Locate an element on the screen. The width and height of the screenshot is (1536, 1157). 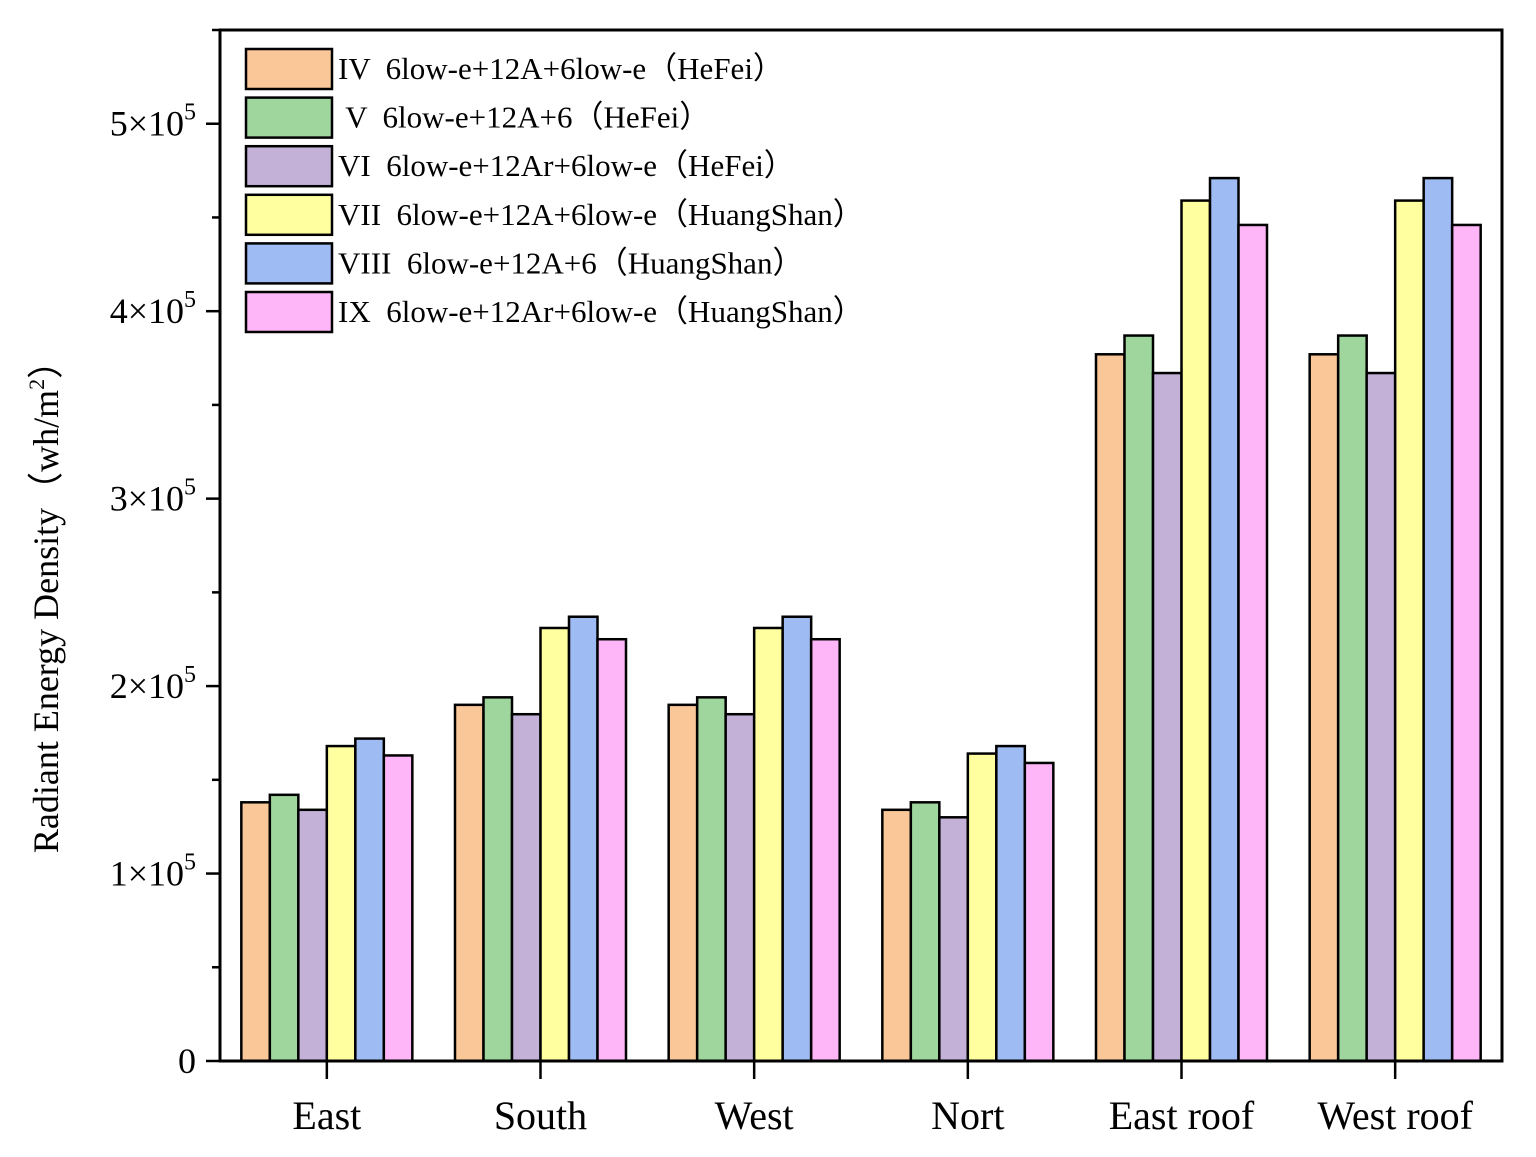
x-tick-label: South is located at coordinates (540, 1115).